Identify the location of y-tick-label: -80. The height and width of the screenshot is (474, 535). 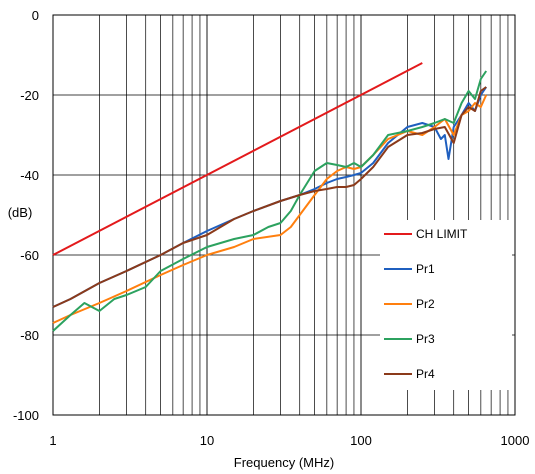
(29, 335).